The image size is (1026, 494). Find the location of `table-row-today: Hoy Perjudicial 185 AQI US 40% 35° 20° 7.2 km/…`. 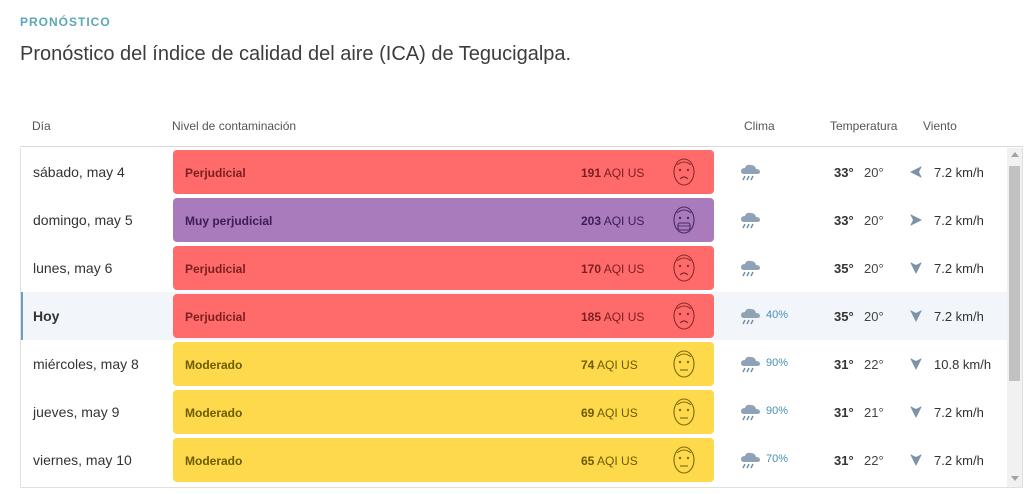

table-row-today: Hoy Perjudicial 185 AQI US 40% 35° 20° 7.2 km/… is located at coordinates (514, 316).